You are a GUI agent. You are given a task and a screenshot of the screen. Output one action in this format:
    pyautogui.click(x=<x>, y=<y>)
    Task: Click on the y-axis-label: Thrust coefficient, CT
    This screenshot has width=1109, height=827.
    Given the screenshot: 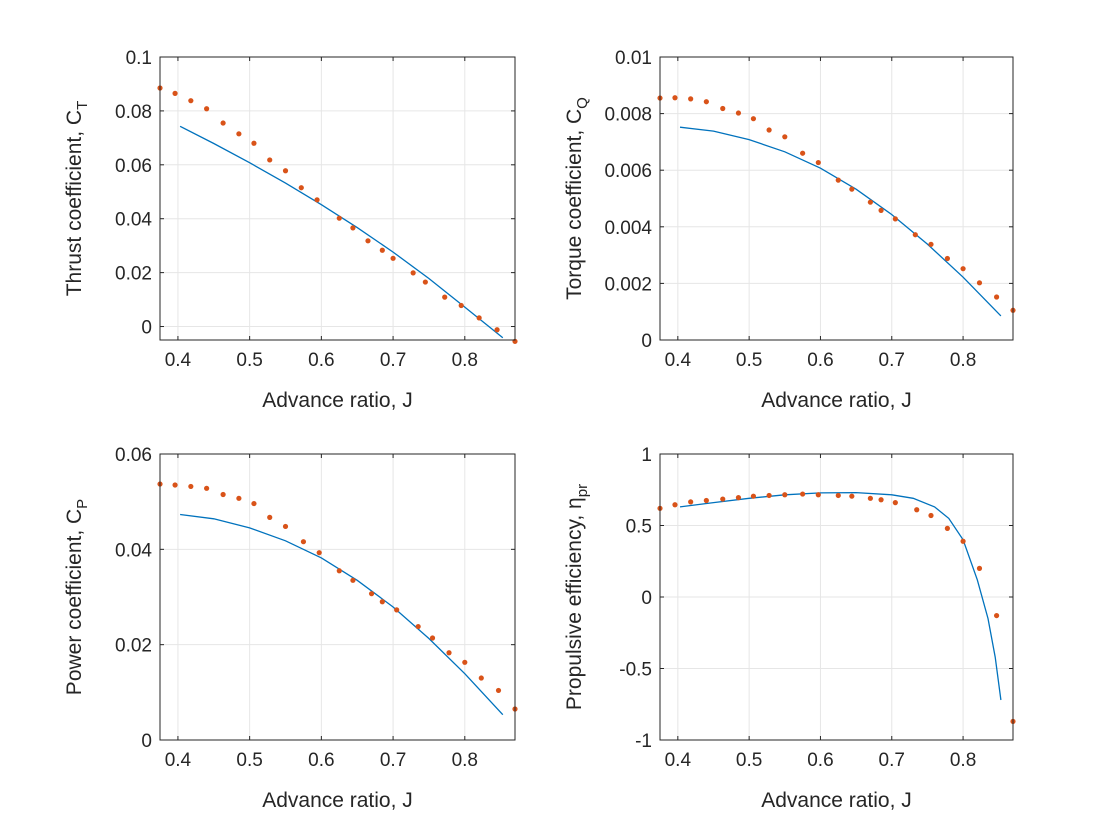 What is the action you would take?
    pyautogui.click(x=77, y=199)
    